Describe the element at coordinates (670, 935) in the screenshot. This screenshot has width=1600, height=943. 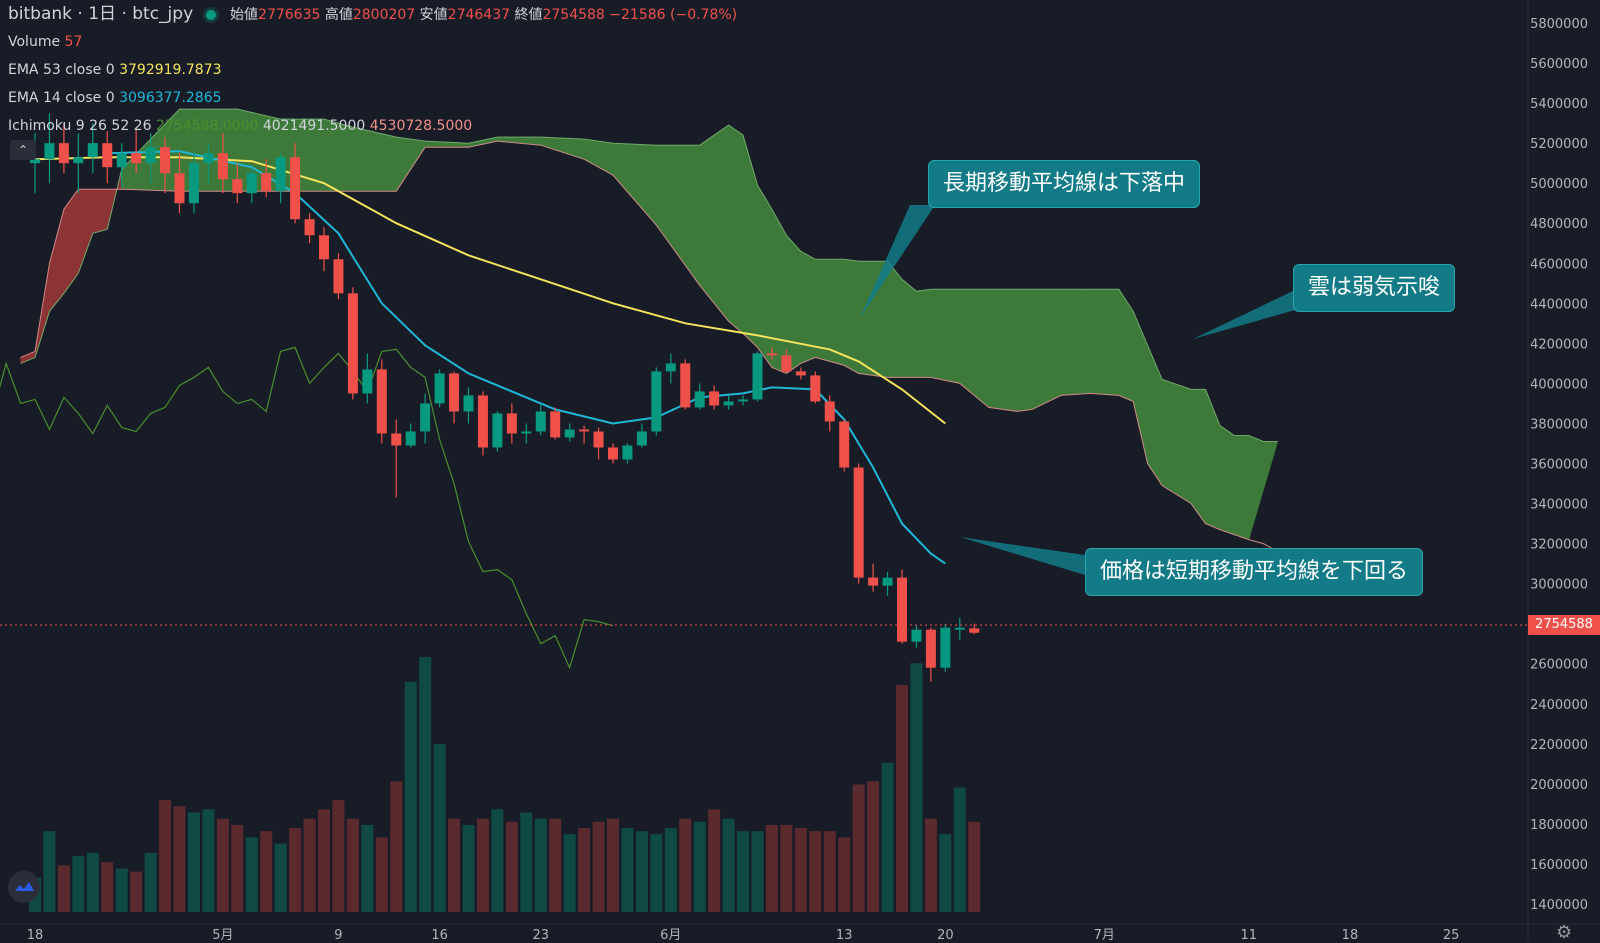
I see `x-tick-label: 6月` at that location.